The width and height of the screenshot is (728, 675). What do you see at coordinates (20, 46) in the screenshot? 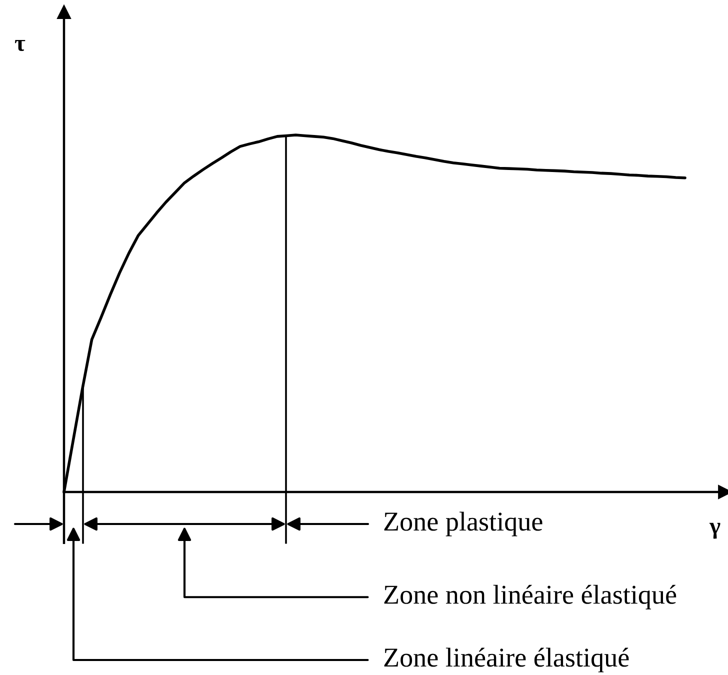
I see `y-axis-title: τ` at bounding box center [20, 46].